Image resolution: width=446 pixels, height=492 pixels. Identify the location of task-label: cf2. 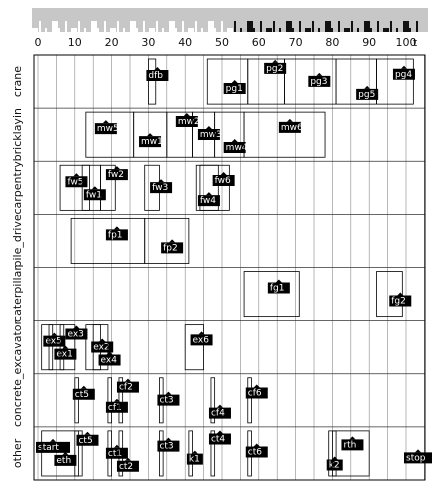
(126, 388).